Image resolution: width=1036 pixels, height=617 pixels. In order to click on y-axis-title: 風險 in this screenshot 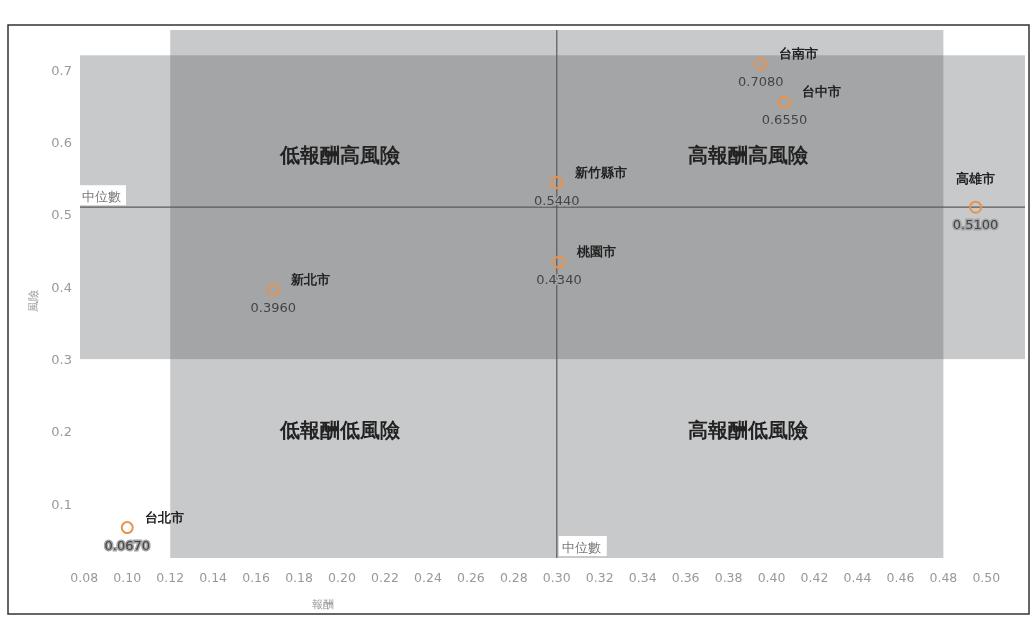, I will do `click(33, 301)`.